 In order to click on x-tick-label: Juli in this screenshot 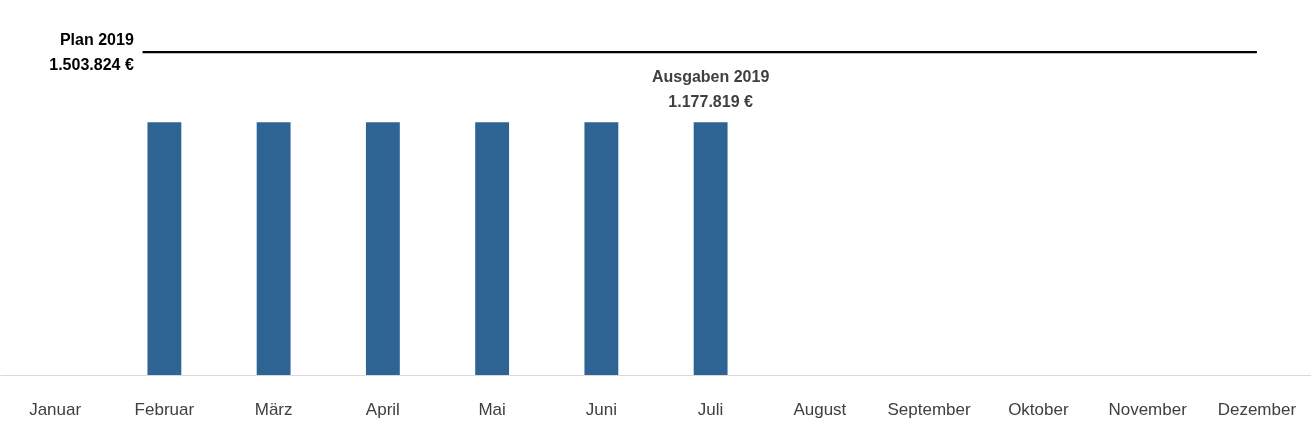, I will do `click(710, 409)`.